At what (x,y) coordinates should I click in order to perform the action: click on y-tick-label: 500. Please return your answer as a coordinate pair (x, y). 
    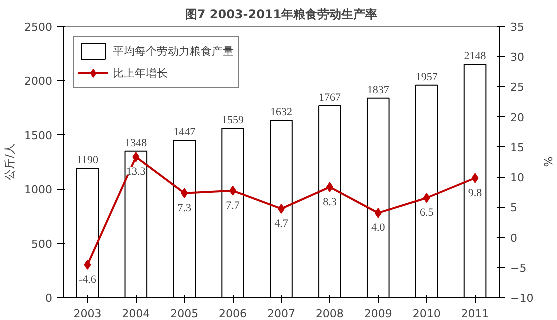
    Looking at the image, I should click on (42, 244).